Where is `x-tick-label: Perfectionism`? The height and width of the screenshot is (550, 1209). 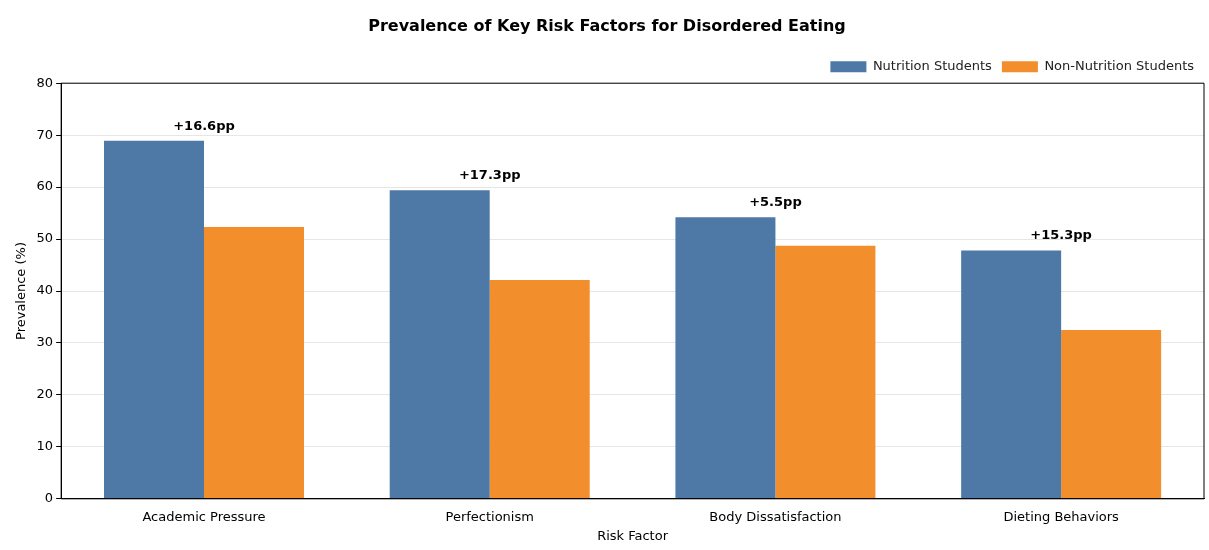 x-tick-label: Perfectionism is located at coordinates (489, 516).